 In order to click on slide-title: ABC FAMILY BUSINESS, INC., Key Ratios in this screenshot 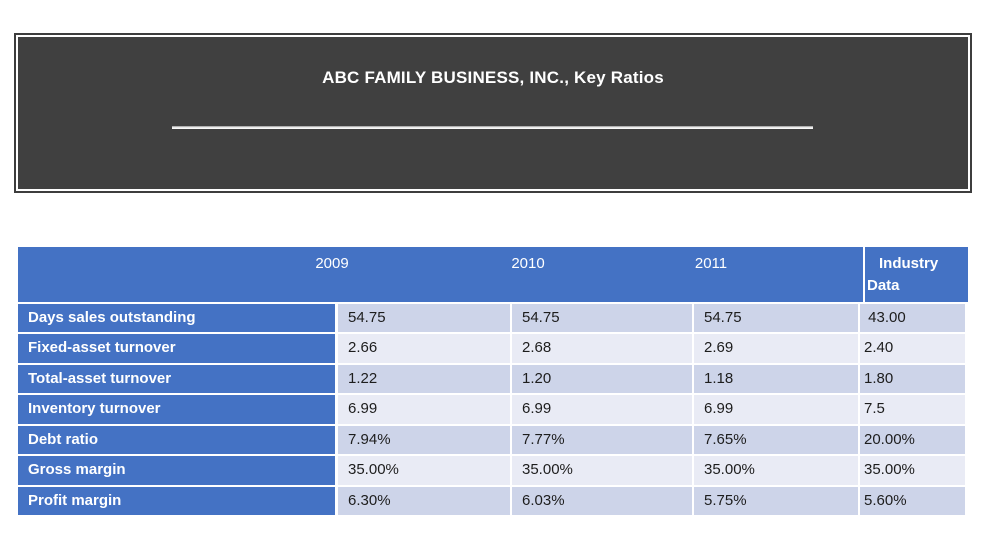, I will do `click(493, 77)`.